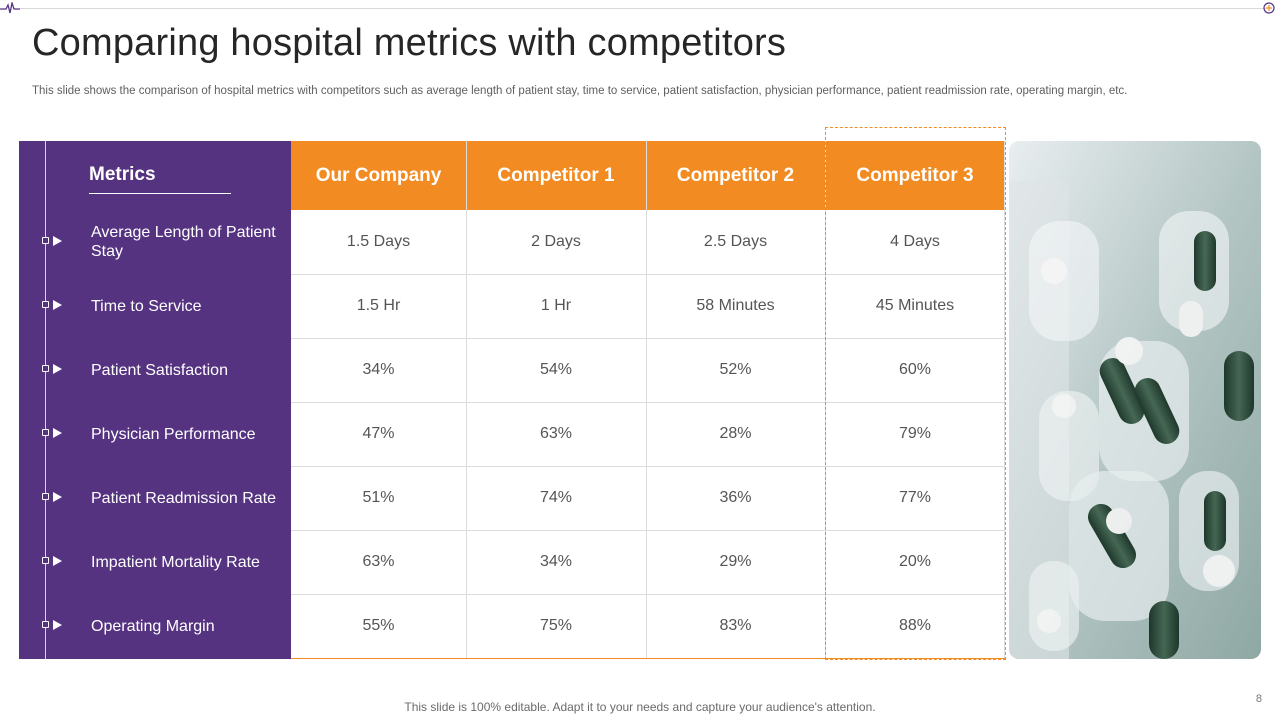  I want to click on table-cell: 77%, so click(915, 497).